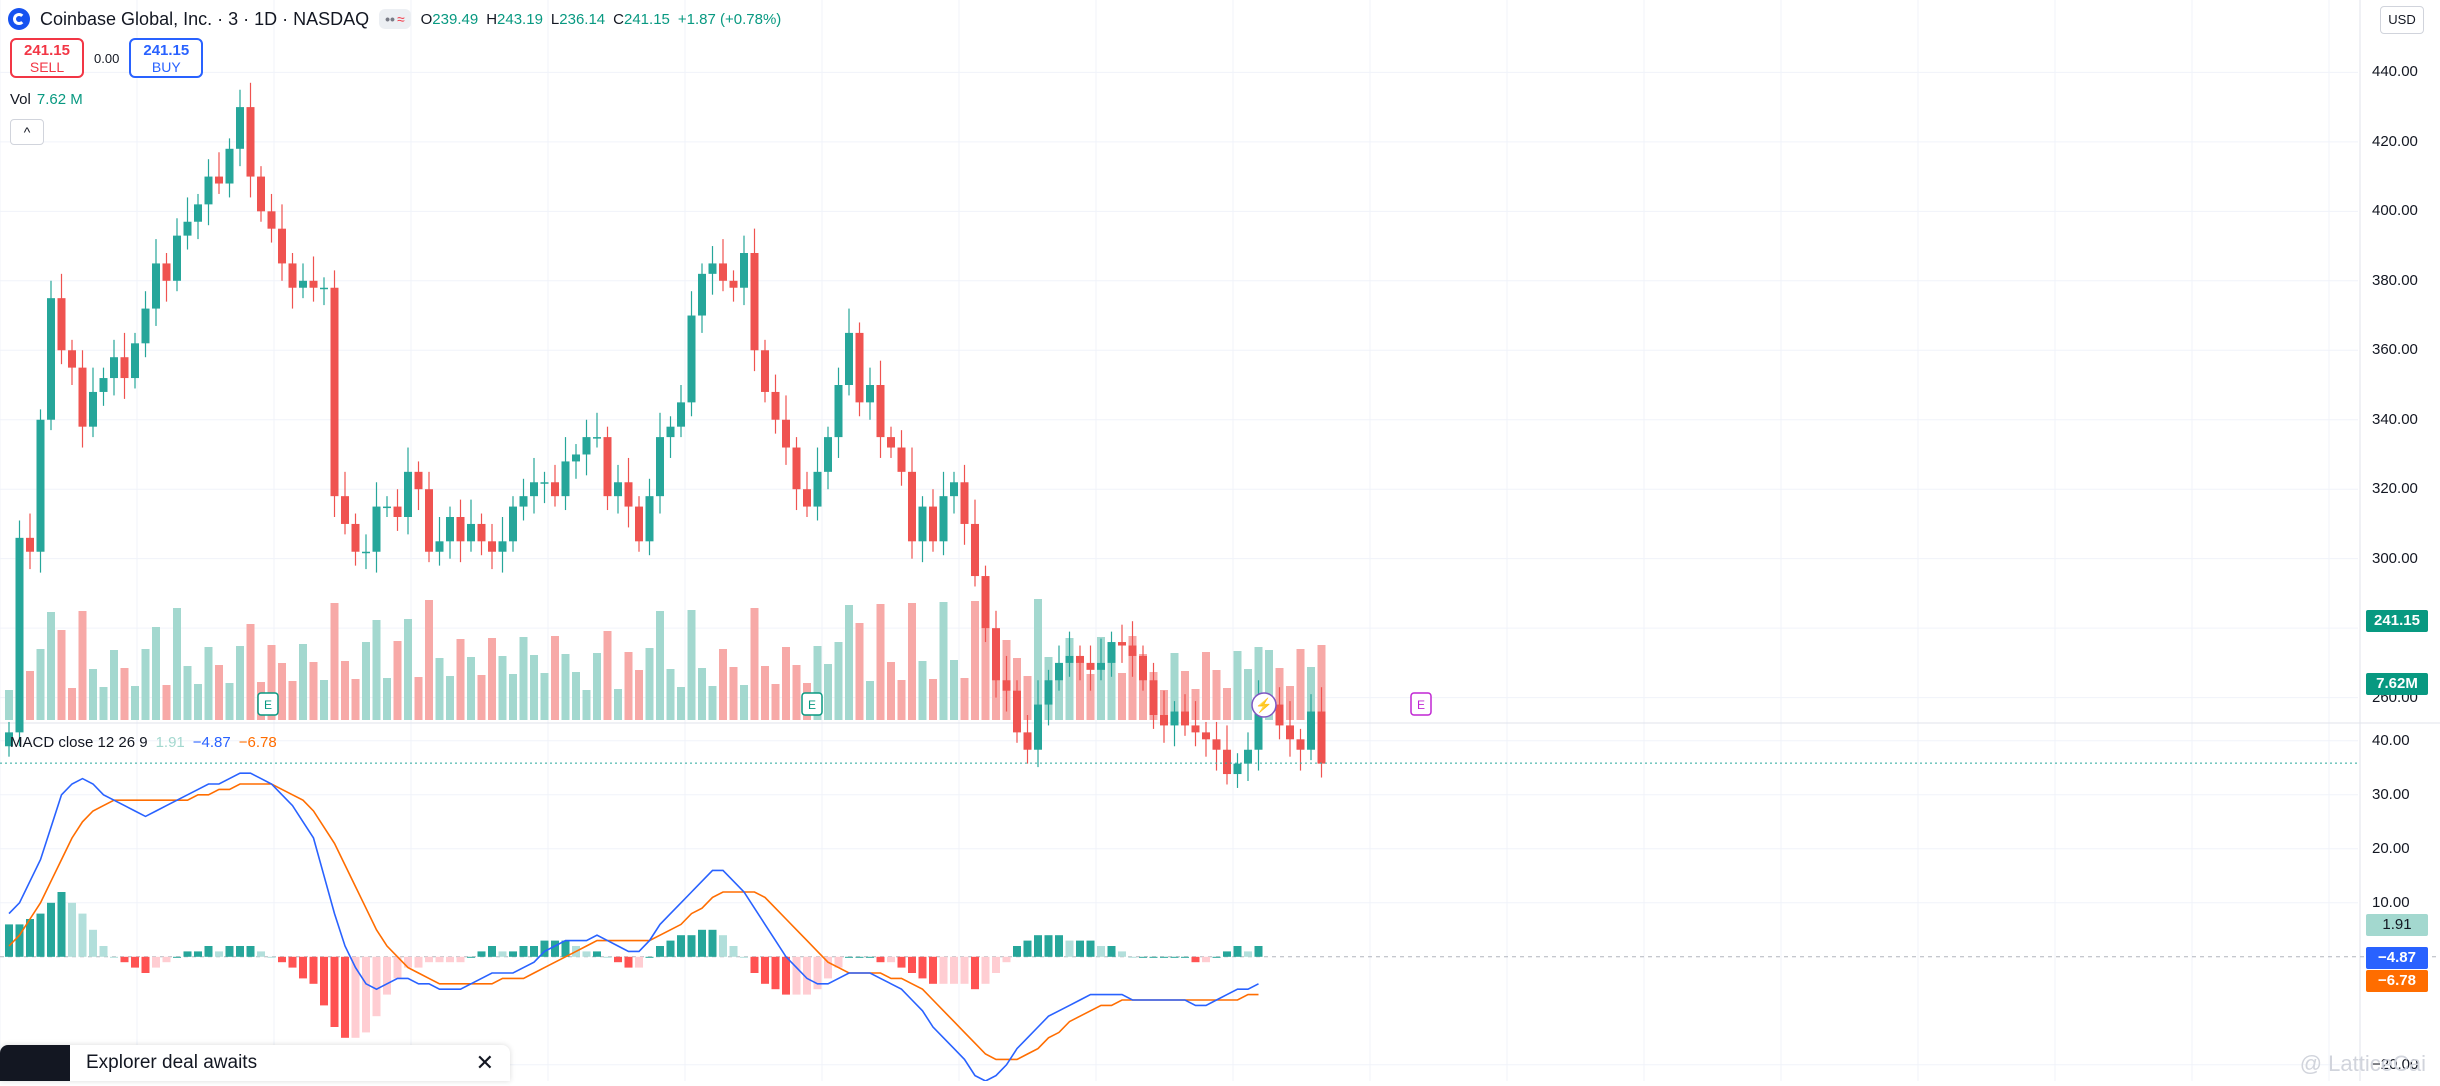  What do you see at coordinates (395, 19) in the screenshot?
I see `indicator-status-pill: •• ≈` at bounding box center [395, 19].